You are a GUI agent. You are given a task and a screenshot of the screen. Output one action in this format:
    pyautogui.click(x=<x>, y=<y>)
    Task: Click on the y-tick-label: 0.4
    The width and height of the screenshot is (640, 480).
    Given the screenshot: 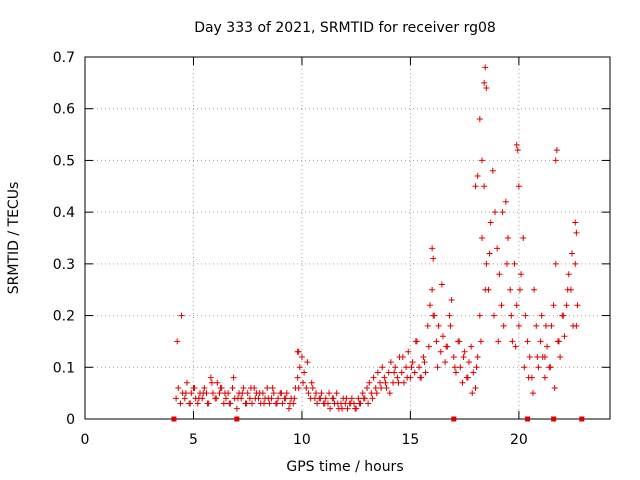 What is the action you would take?
    pyautogui.click(x=64, y=213)
    